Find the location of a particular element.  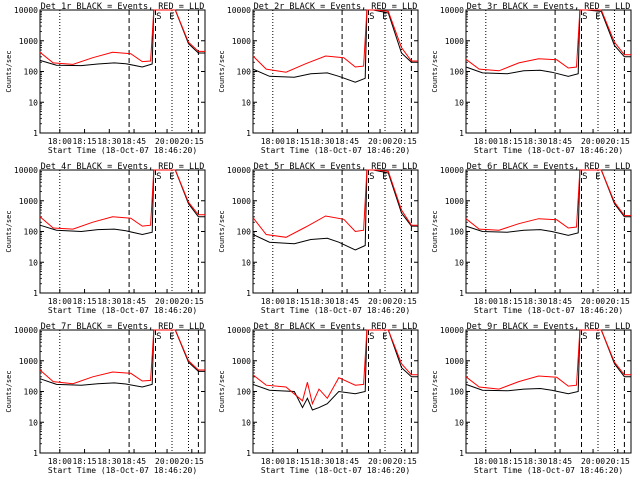

chart-title: Det 6r BLACK = Events, RED = LLD is located at coordinates (549, 167).